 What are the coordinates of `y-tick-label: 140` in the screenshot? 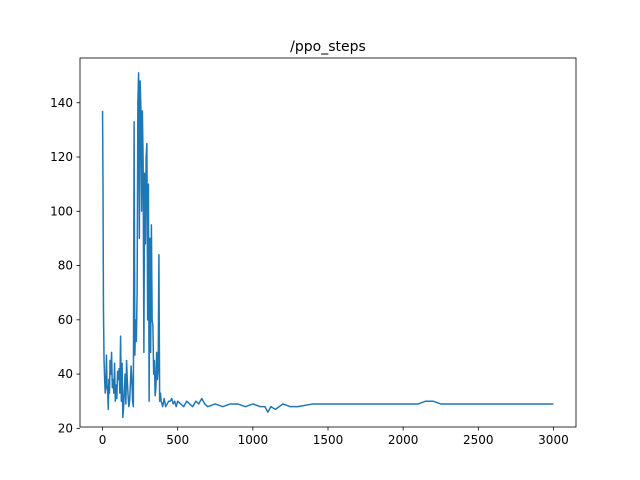 It's located at (61, 103).